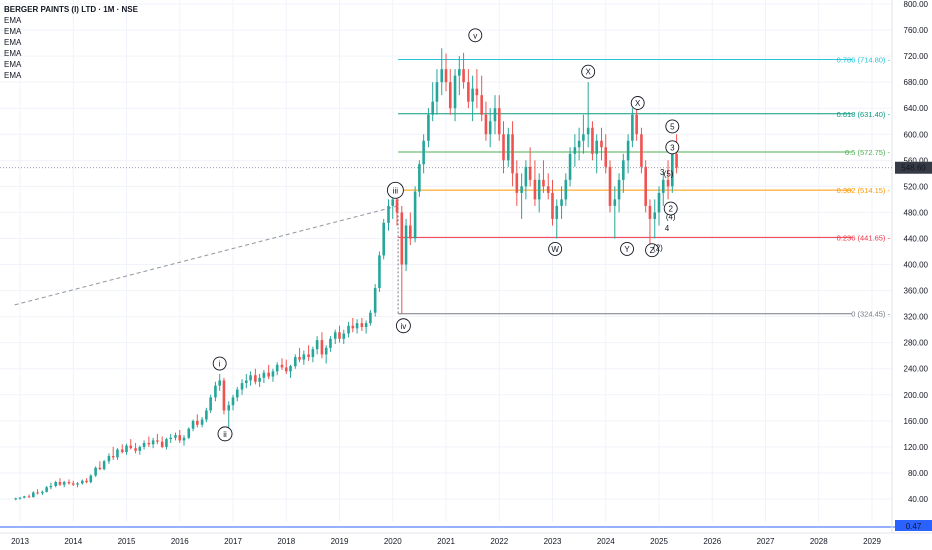 The image size is (932, 550). I want to click on indicator-ema-3: EMA, so click(13, 42).